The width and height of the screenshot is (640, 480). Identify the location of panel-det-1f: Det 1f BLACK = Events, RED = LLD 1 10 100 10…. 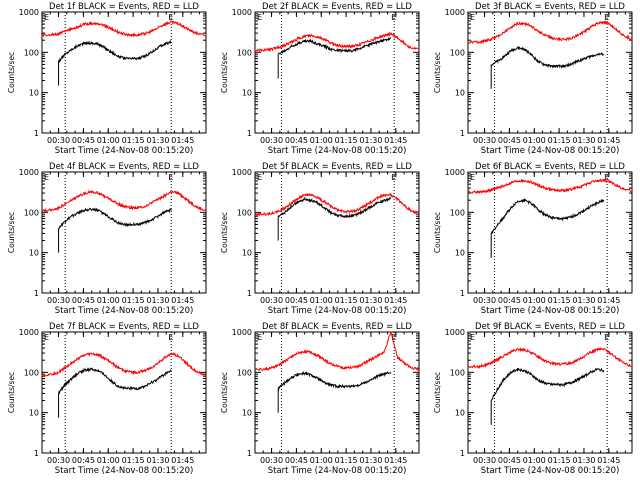
(106, 80).